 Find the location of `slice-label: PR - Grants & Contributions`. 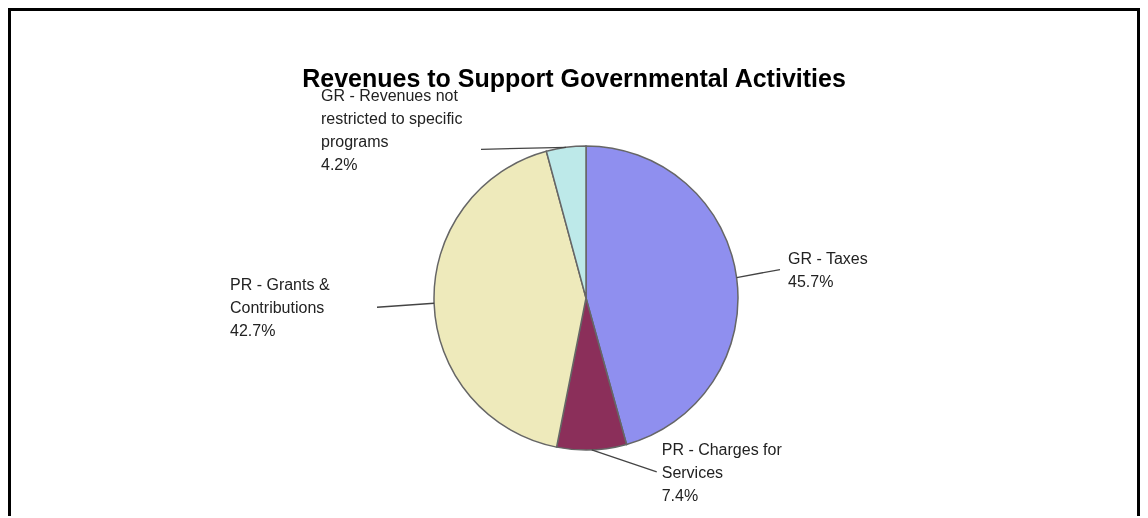

slice-label: PR - Grants & Contributions is located at coordinates (280, 295).